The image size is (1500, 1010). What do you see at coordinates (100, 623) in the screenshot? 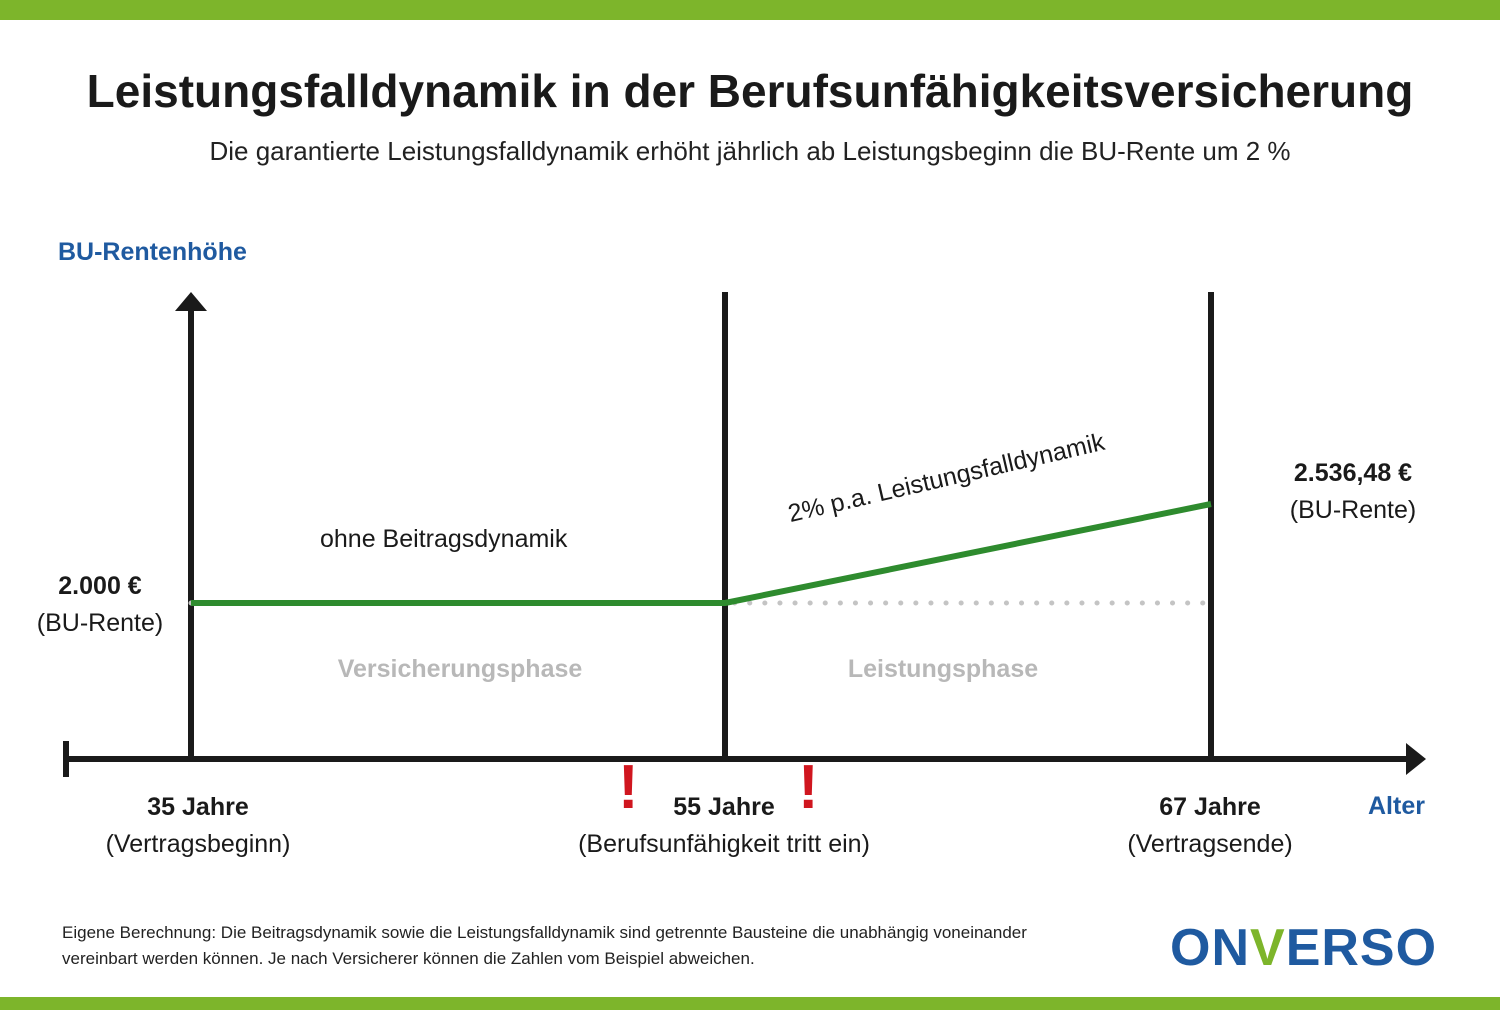
I see `start-value-note: (BU-Rente)` at bounding box center [100, 623].